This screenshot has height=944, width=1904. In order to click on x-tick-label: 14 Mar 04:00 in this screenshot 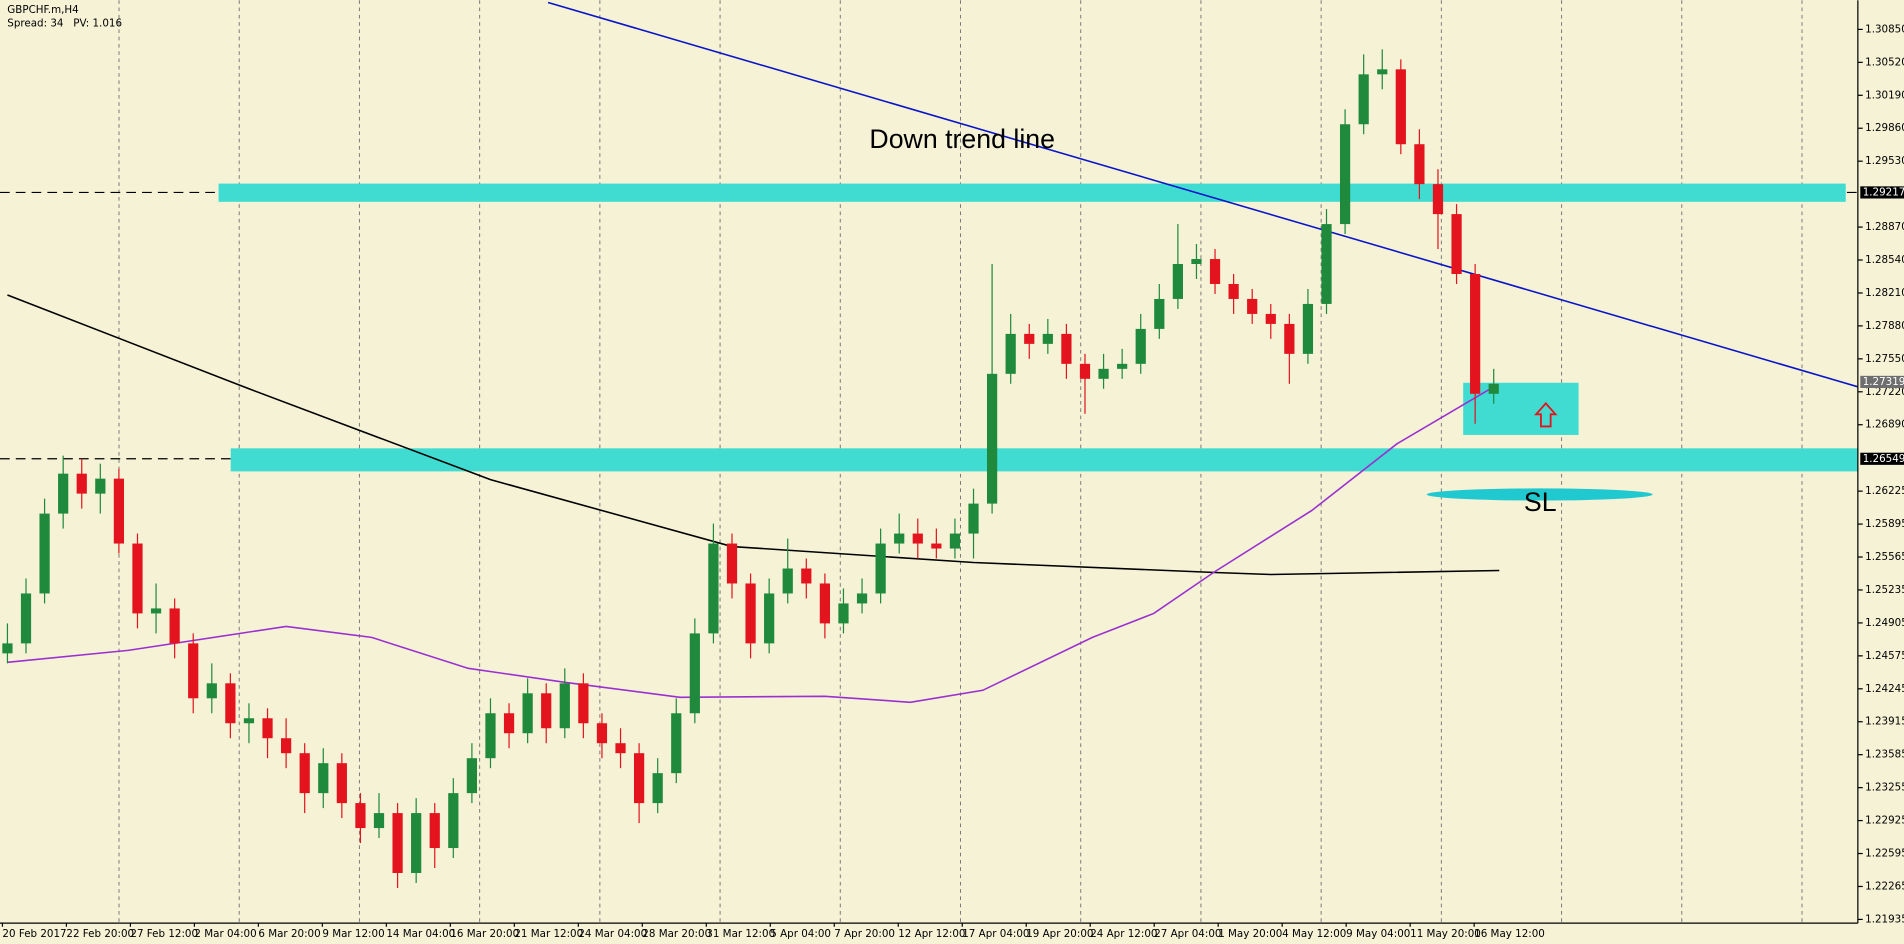, I will do `click(420, 934)`.